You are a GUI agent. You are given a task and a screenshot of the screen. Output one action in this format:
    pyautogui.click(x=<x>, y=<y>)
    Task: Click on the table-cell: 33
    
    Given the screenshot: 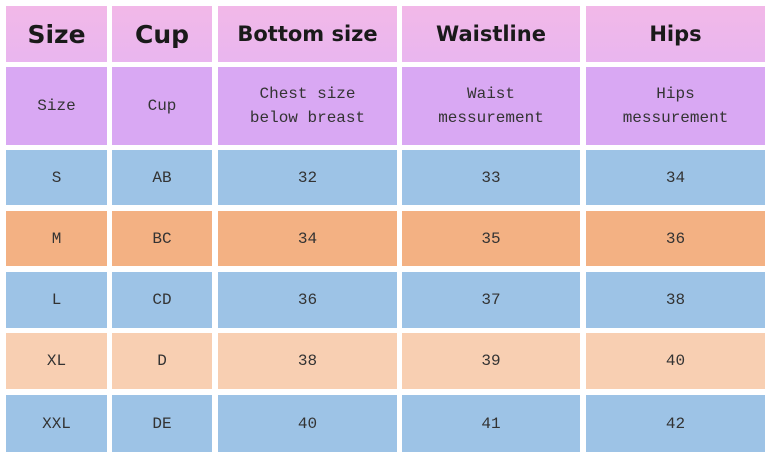 What is the action you would take?
    pyautogui.click(x=491, y=177)
    